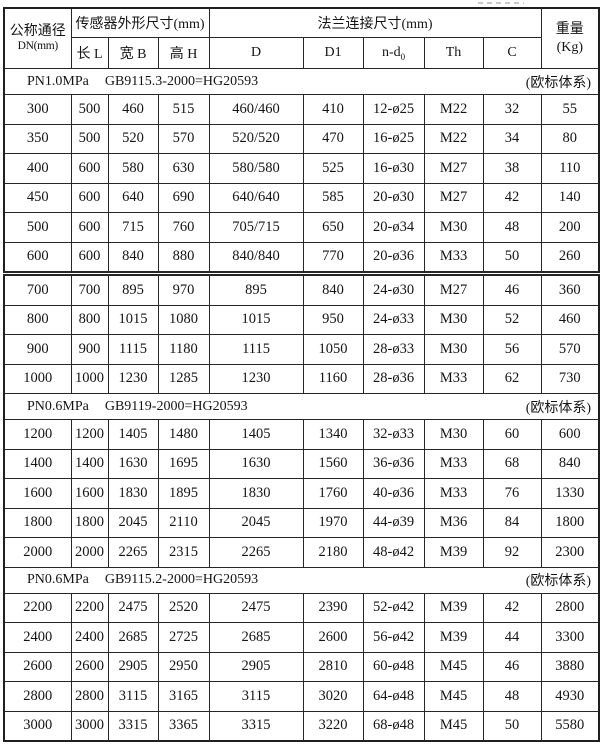 This screenshot has width=600, height=756. I want to click on cell-n-d0: 28-ø33, so click(393, 349).